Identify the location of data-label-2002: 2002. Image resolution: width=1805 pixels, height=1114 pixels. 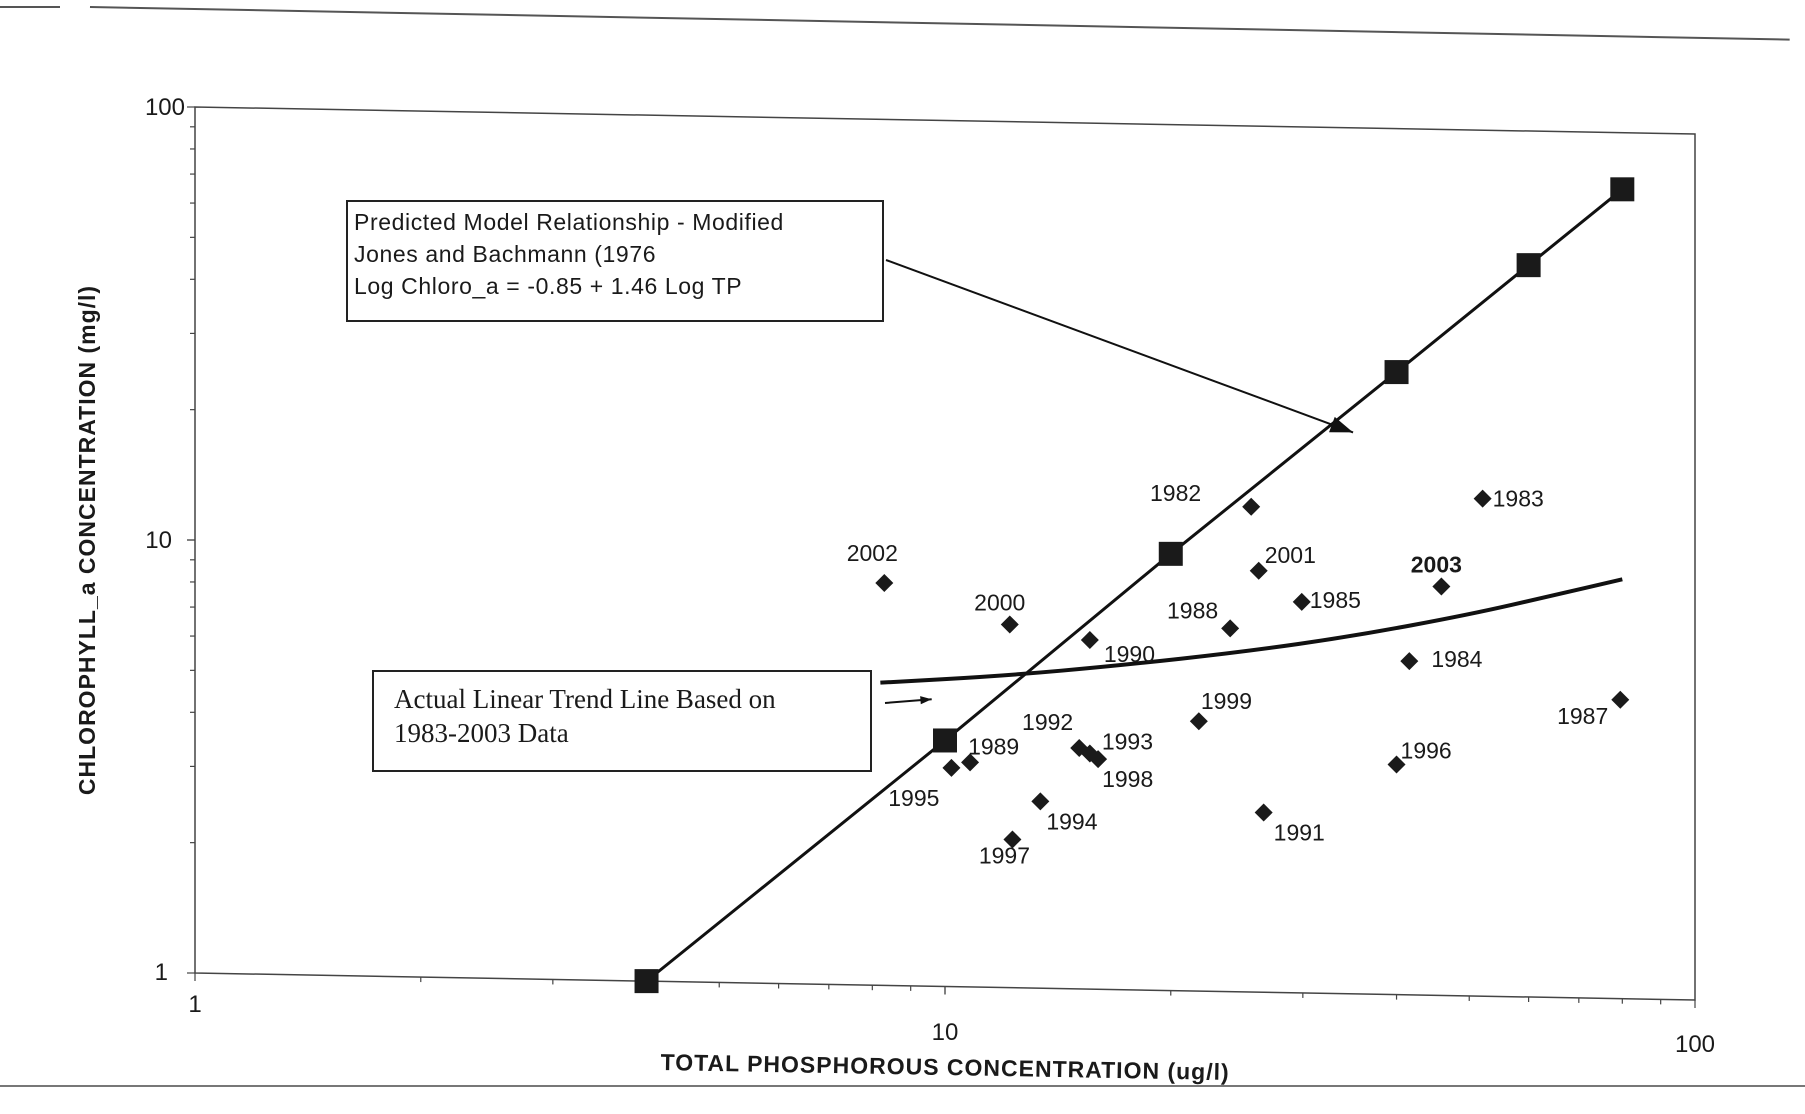
(872, 553).